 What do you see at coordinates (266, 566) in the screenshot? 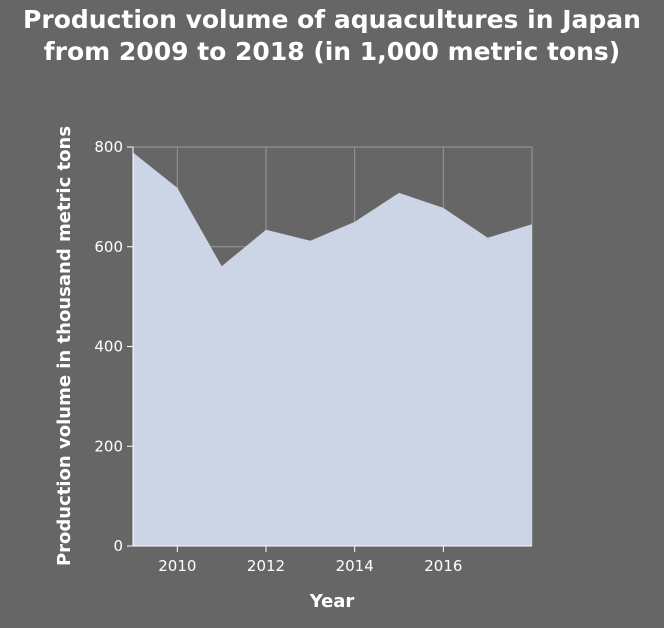
I see `x-tick-label: 2012` at bounding box center [266, 566].